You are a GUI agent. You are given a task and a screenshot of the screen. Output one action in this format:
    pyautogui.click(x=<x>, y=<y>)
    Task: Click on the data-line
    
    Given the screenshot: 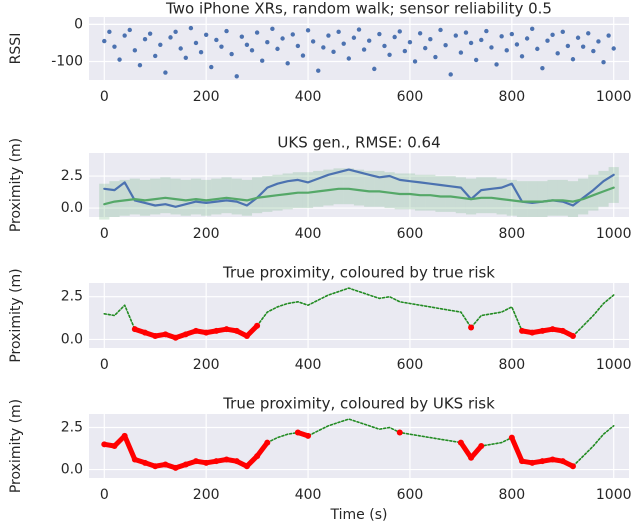 What is the action you would take?
    pyautogui.click(x=359, y=196)
    